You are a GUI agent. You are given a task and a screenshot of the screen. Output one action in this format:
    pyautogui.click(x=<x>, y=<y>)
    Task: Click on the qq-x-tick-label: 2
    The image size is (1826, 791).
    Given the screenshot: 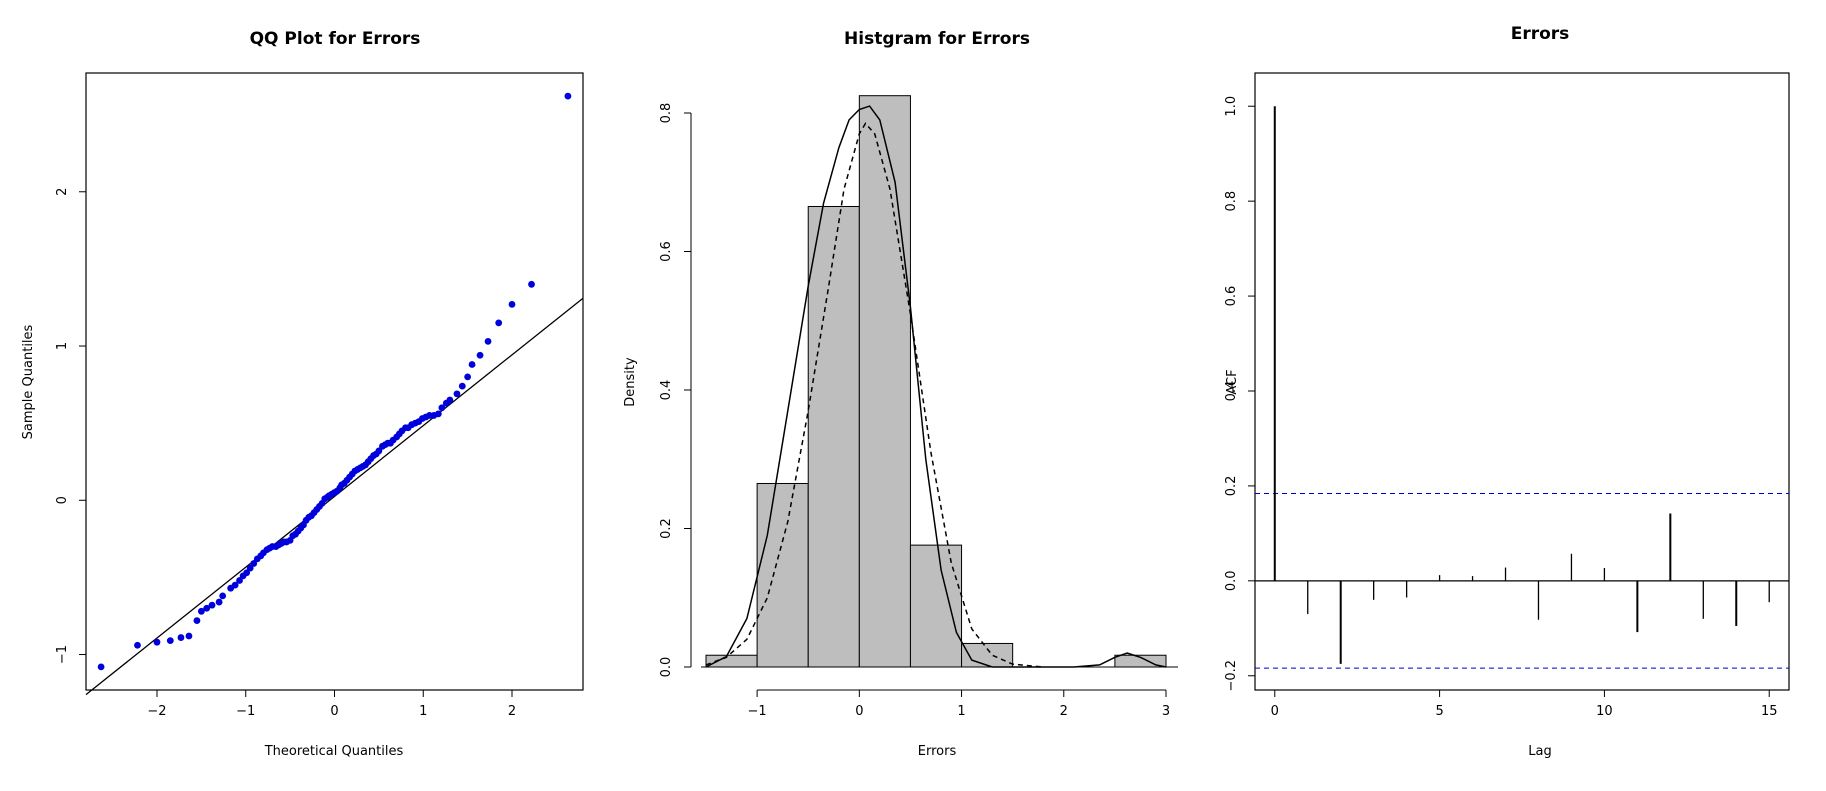 What is the action you would take?
    pyautogui.click(x=512, y=711)
    